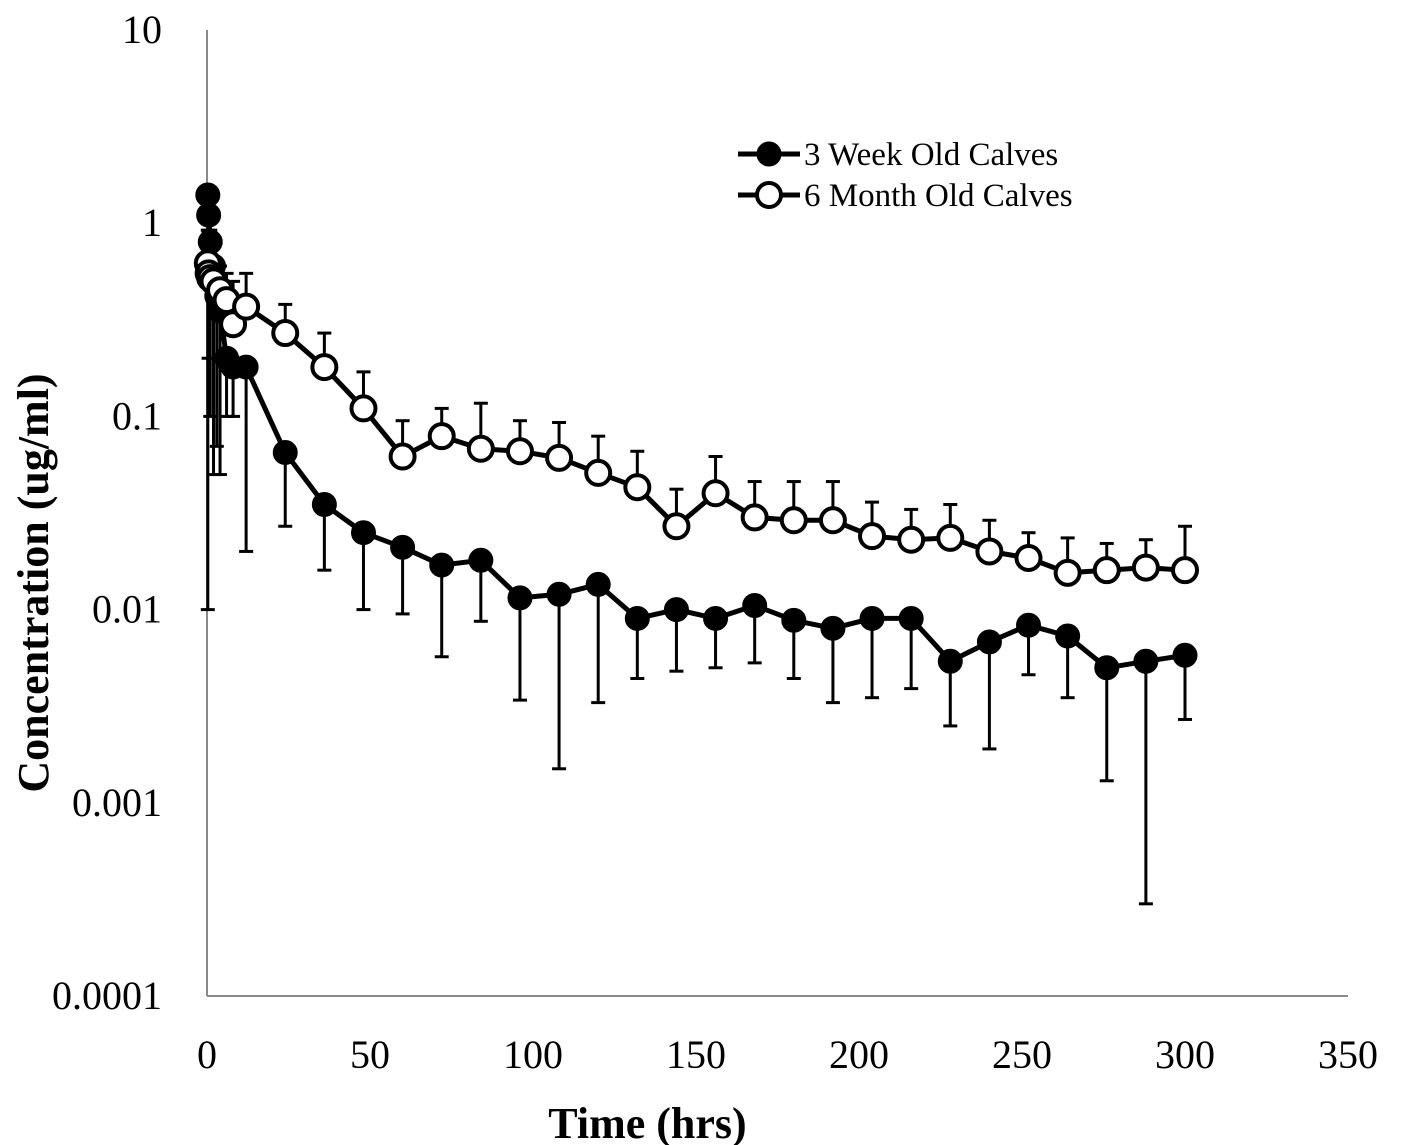 The image size is (1403, 1145). I want to click on x-tick-label: 350, so click(1348, 1054).